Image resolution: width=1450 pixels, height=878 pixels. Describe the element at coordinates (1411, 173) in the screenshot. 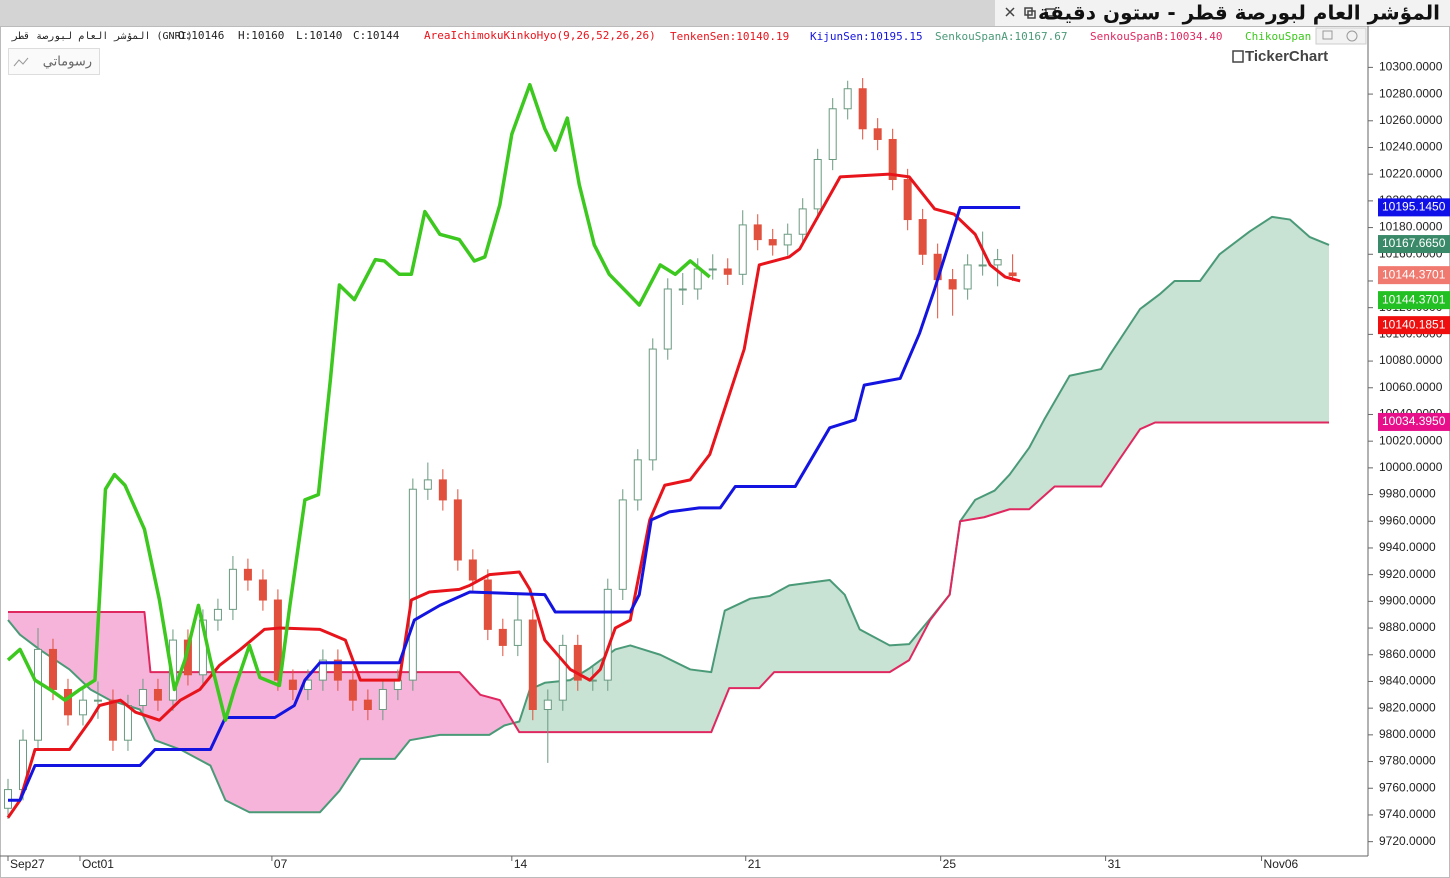

I see `y-tick-label: 10220.0000` at that location.